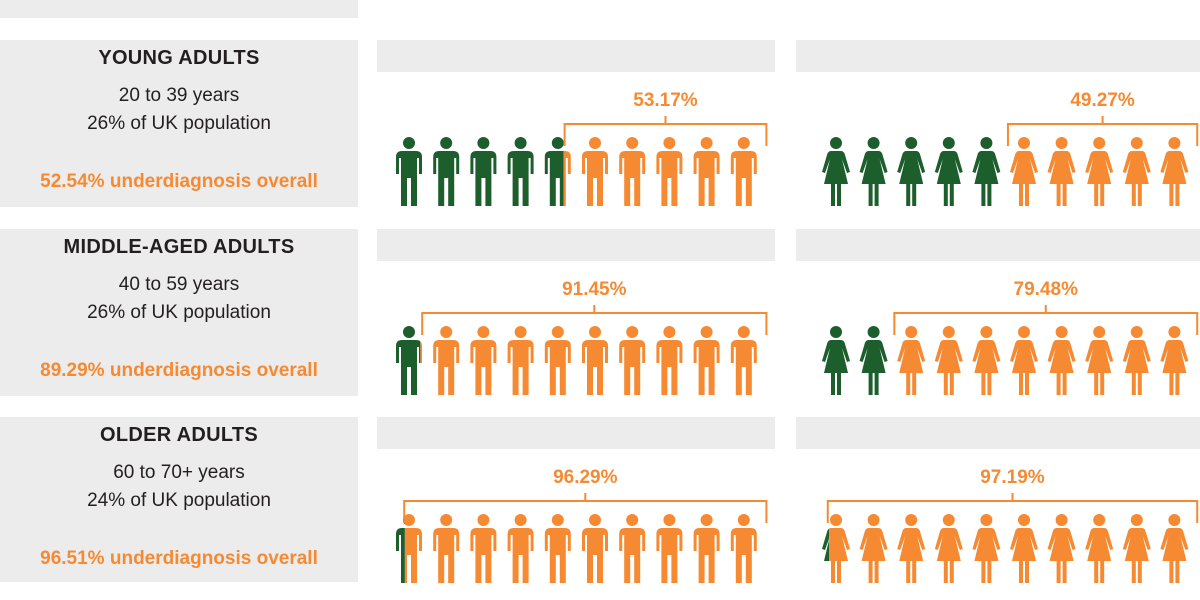  What do you see at coordinates (1012, 477) in the screenshot?
I see `female-chart-3-percentage-label: 97.19%` at bounding box center [1012, 477].